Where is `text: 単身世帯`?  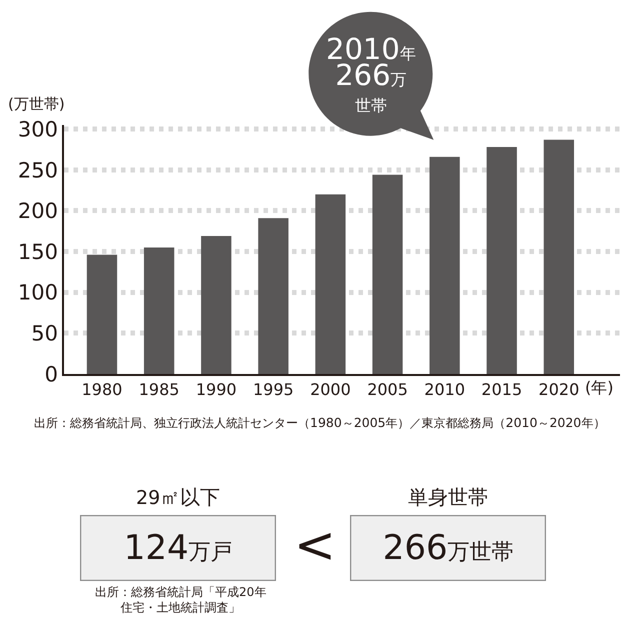 text: 単身世帯 is located at coordinates (448, 497).